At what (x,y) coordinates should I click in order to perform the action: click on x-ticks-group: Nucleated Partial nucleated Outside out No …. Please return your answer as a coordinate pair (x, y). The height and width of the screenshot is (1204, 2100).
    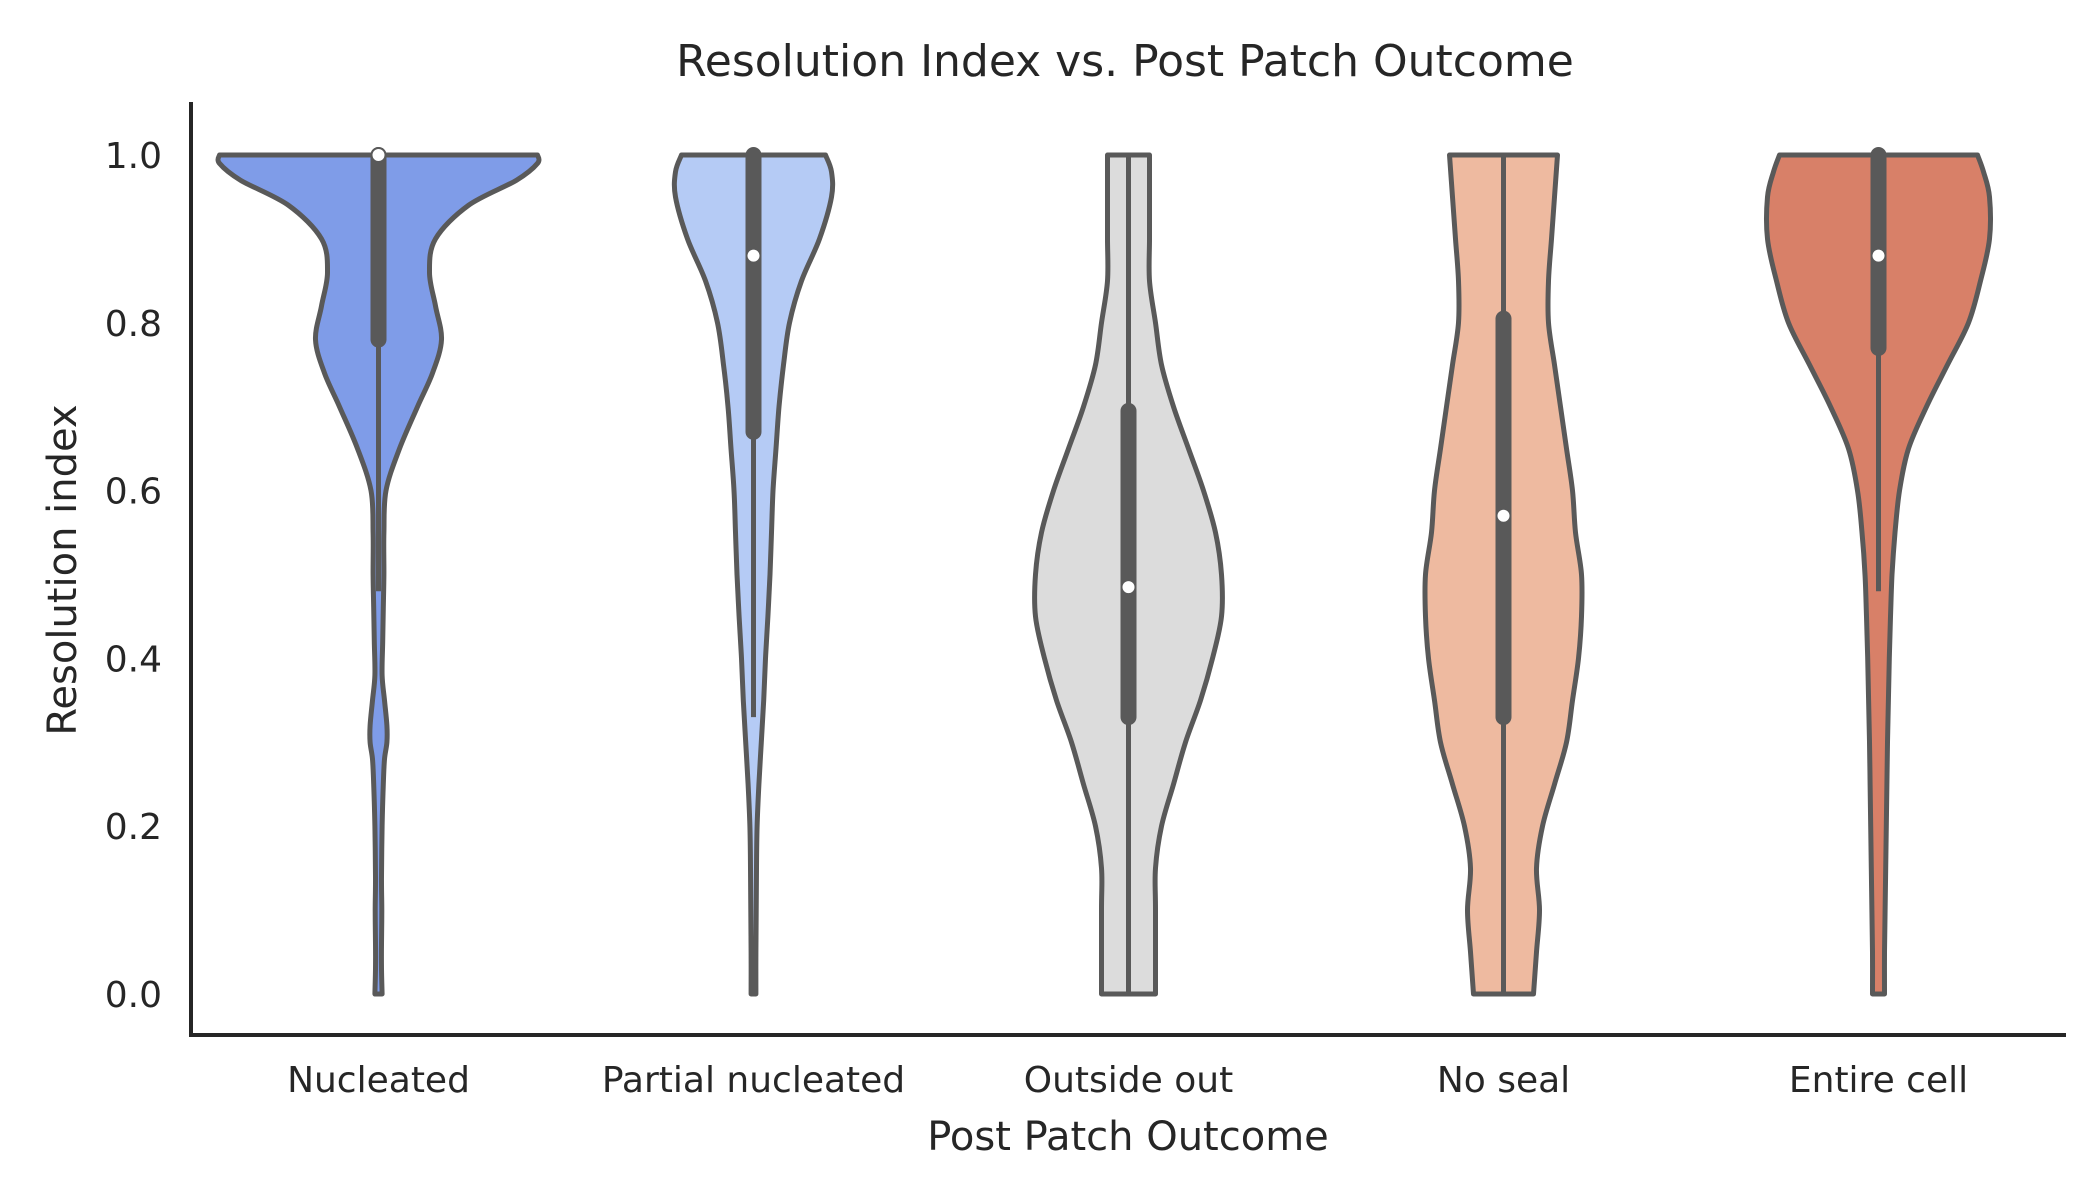
    Looking at the image, I should click on (1127, 1080).